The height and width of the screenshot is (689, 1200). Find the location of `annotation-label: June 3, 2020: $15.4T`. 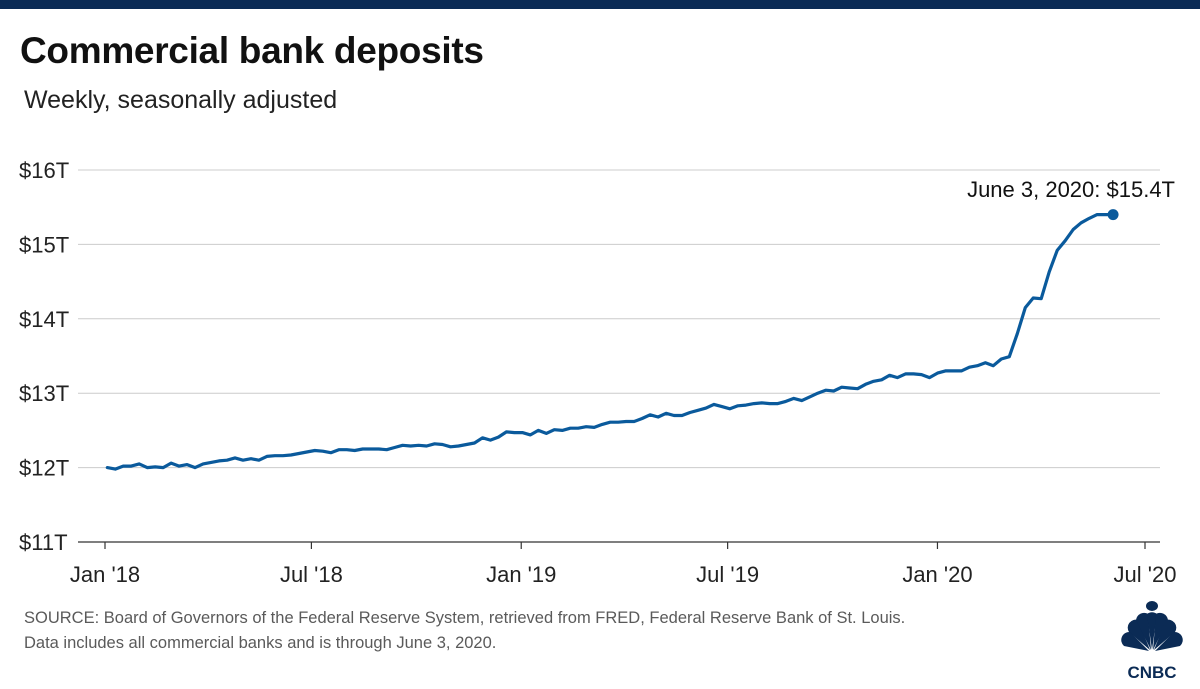

annotation-label: June 3, 2020: $15.4T is located at coordinates (1071, 189).